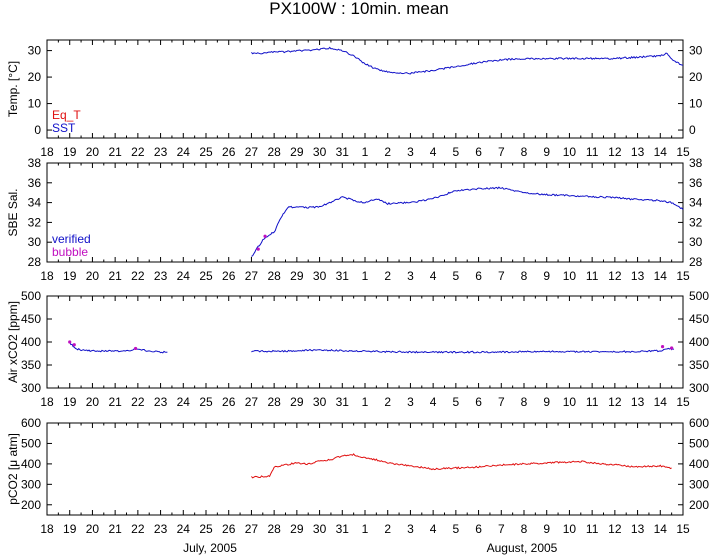 This screenshot has width=719, height=558. Describe the element at coordinates (35, 203) in the screenshot. I see `y-tick-label: 34` at that location.